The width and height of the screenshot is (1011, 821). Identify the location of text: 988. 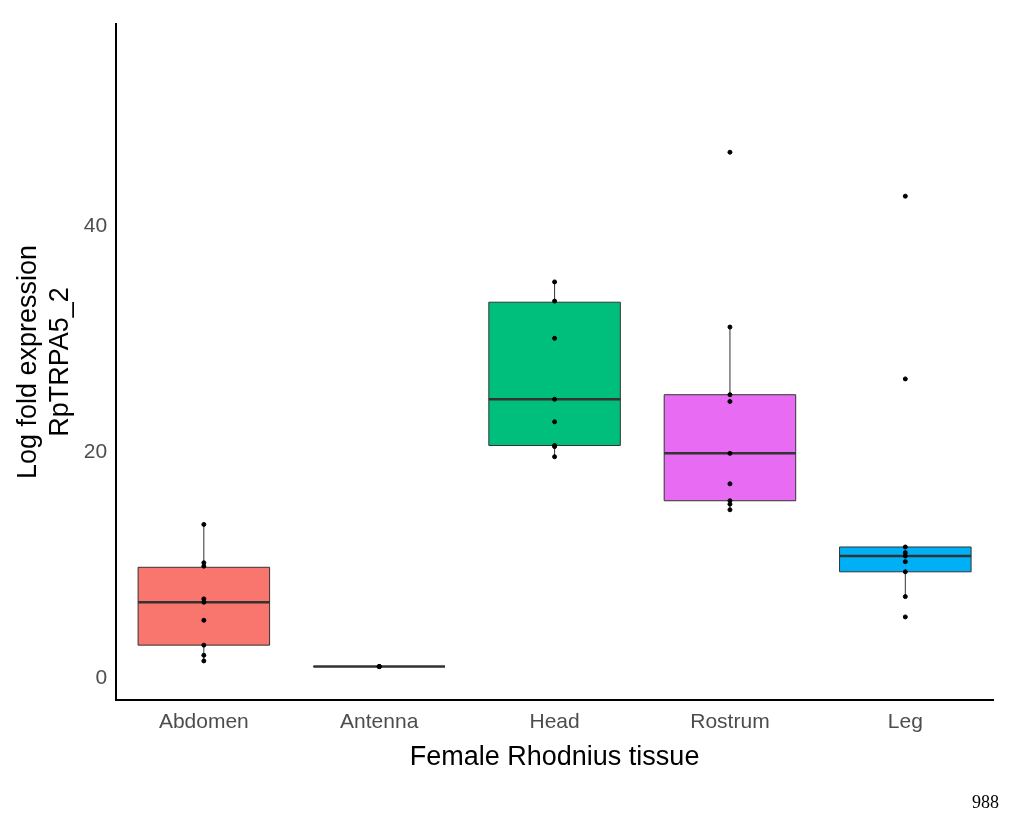
(985, 802).